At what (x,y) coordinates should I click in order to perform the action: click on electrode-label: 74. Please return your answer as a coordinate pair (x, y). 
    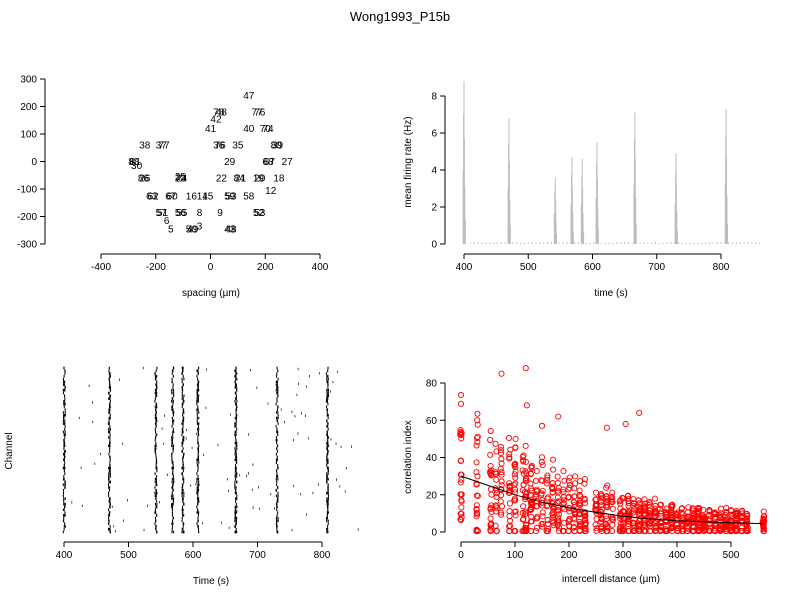
    Looking at the image, I should click on (268, 129).